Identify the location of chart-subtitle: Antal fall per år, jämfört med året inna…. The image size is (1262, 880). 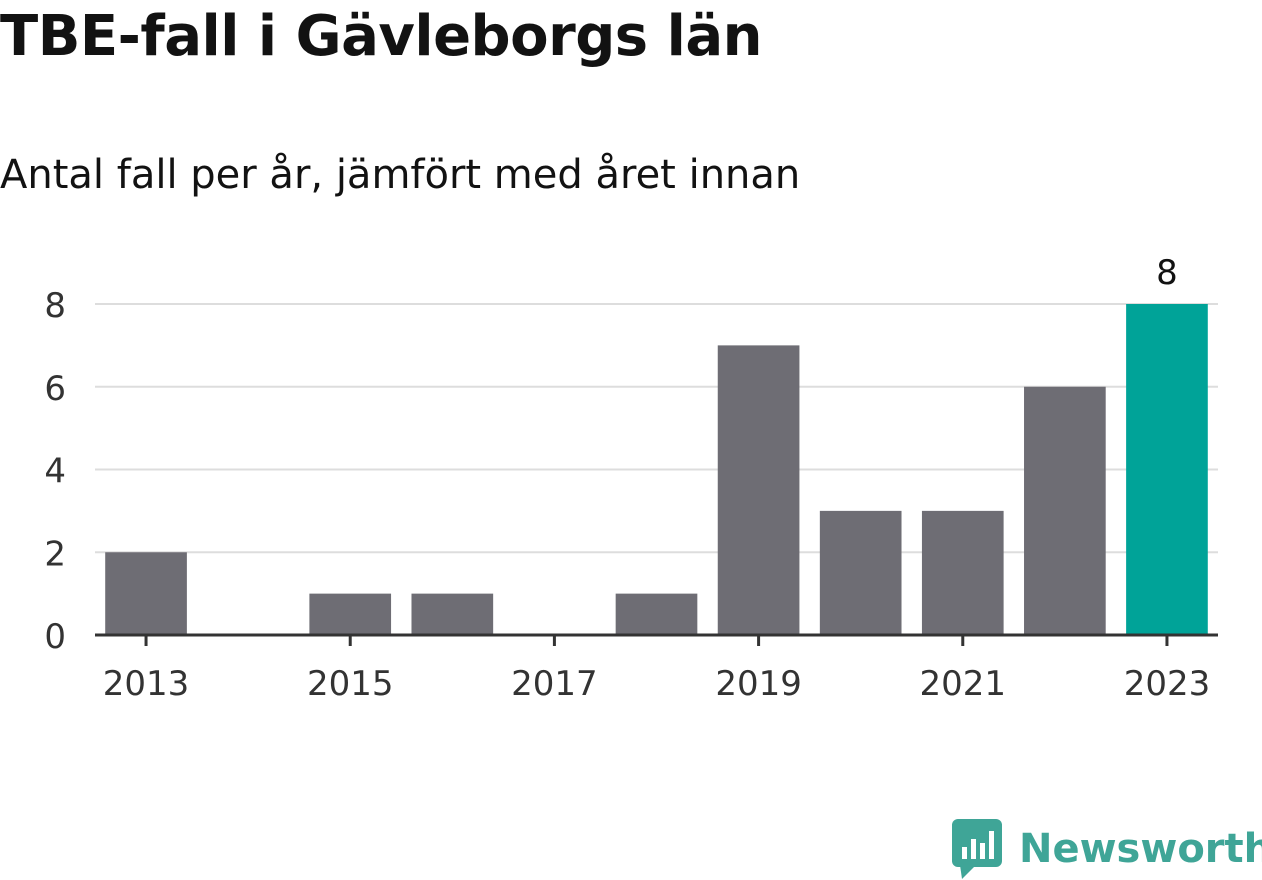
(400, 175).